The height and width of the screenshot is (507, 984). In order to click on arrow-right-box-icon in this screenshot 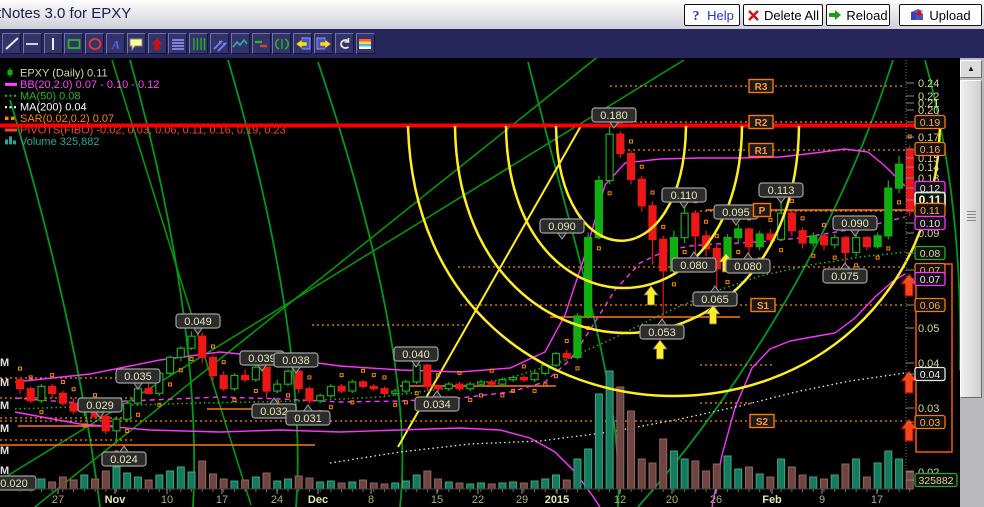, I will do `click(323, 43)`.